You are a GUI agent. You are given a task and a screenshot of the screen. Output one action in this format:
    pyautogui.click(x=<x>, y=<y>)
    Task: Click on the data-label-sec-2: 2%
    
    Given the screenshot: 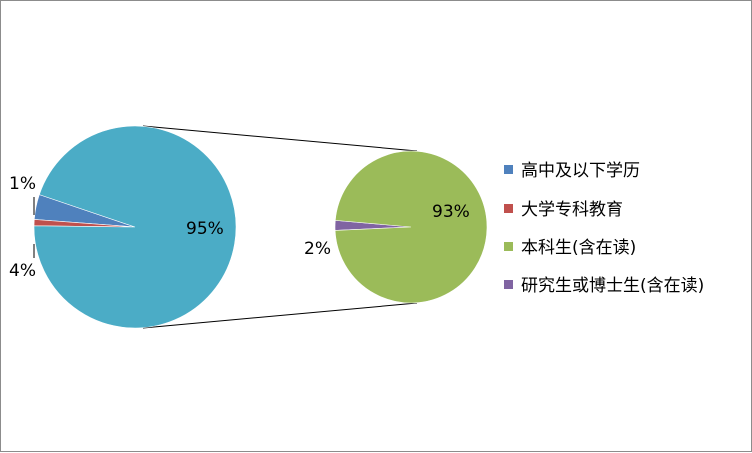 What is the action you would take?
    pyautogui.click(x=317, y=249)
    